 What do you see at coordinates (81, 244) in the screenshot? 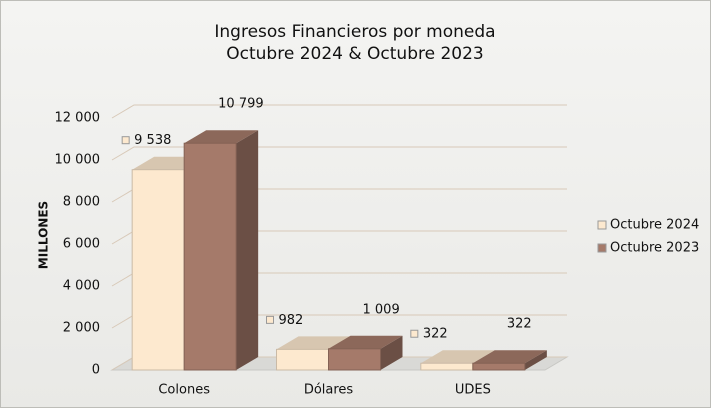
I see `y-tick-label: 6 000` at bounding box center [81, 244].